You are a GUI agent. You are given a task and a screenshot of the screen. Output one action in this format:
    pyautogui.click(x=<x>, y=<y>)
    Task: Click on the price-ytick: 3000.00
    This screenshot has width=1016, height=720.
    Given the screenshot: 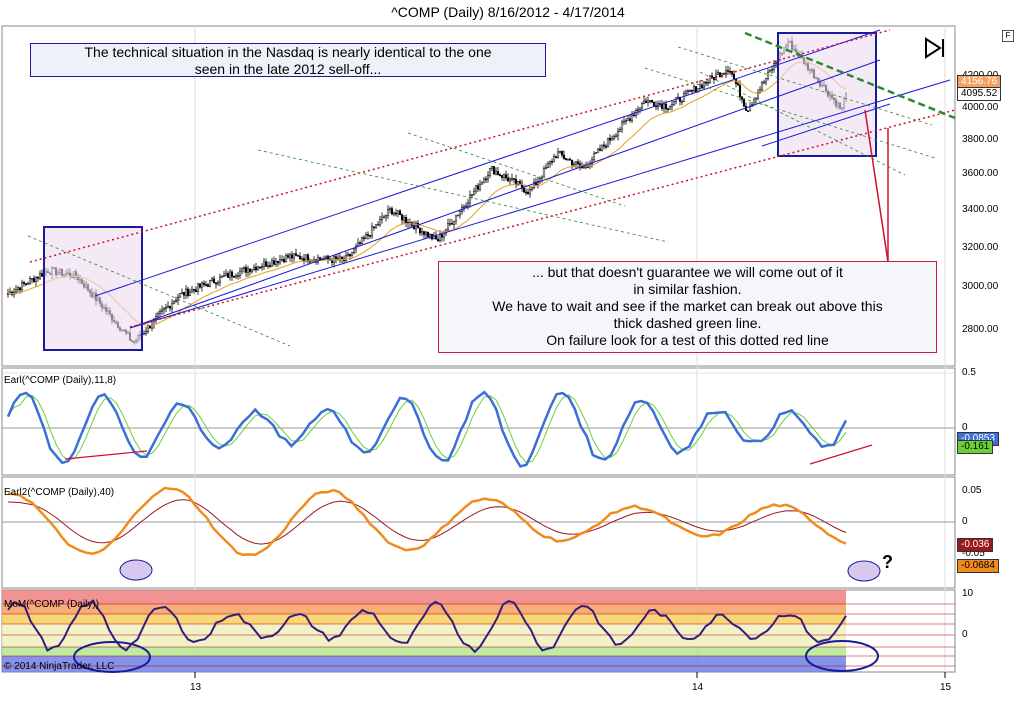 What is the action you would take?
    pyautogui.click(x=980, y=286)
    